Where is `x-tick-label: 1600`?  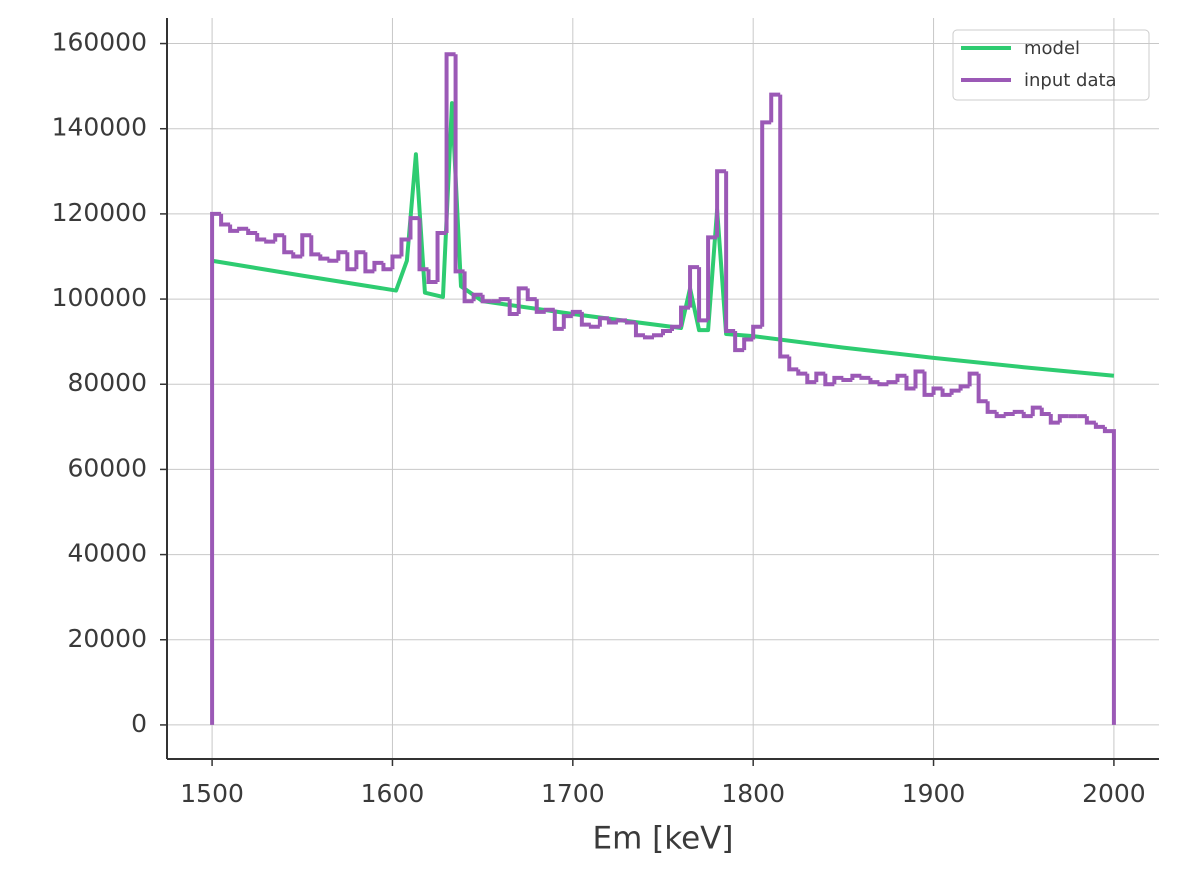
x-tick-label: 1600 is located at coordinates (393, 793).